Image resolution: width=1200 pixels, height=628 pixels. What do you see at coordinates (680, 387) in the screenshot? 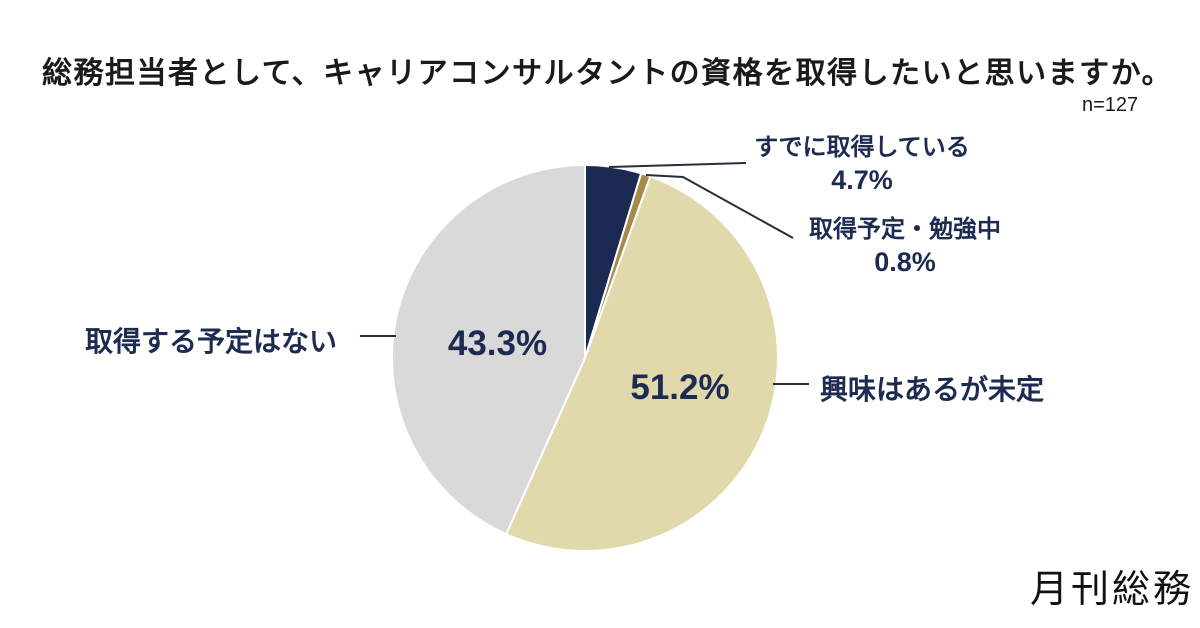
I see `pie-value-interested: 51.2%` at bounding box center [680, 387].